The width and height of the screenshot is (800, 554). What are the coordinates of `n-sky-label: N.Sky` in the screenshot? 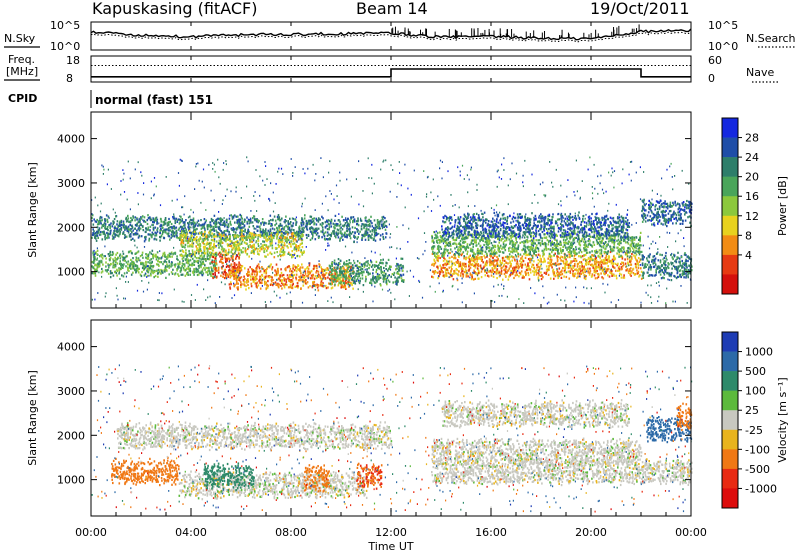 It's located at (20, 38).